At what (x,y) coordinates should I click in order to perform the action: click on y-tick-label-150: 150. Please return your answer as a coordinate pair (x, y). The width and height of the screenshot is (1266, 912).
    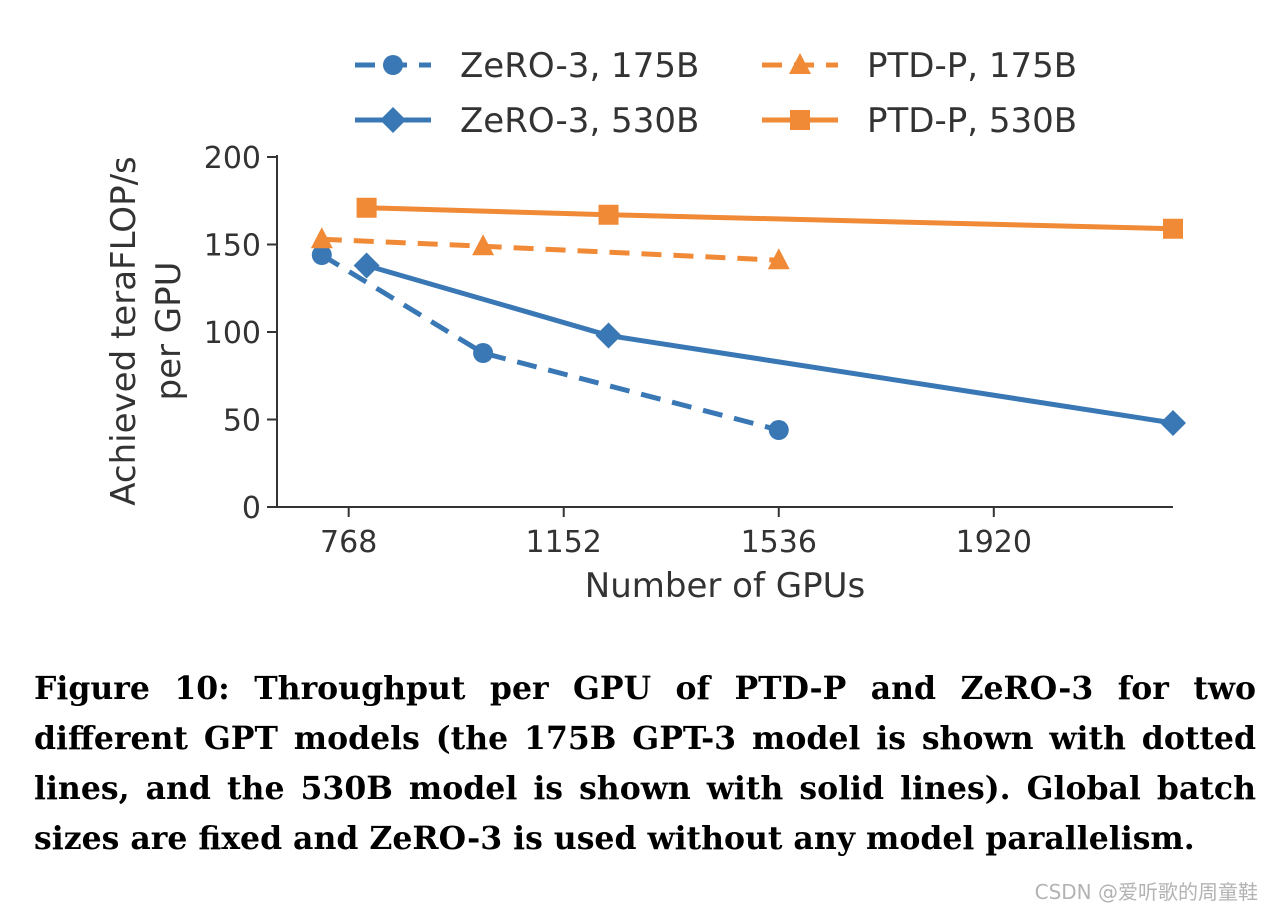
    Looking at the image, I should click on (232, 246).